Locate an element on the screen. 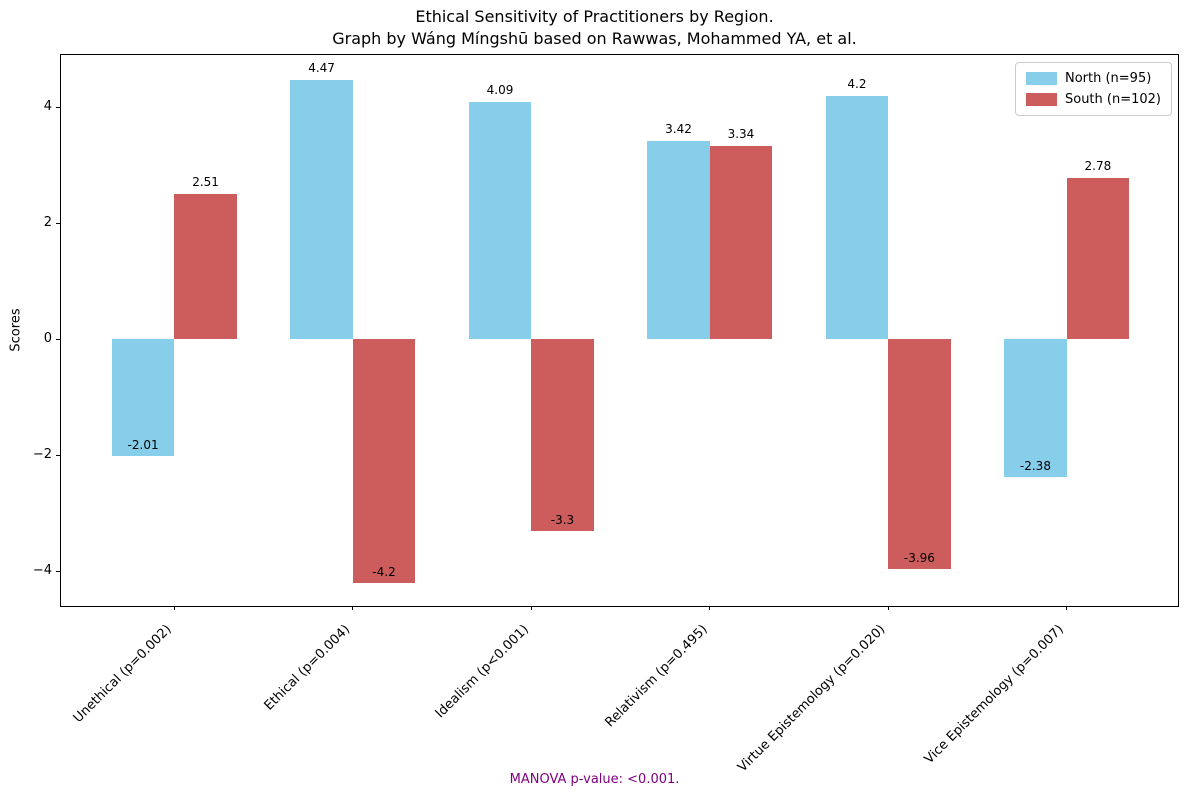 This screenshot has width=1189, height=800. y-axis-label: Scores is located at coordinates (16, 330).